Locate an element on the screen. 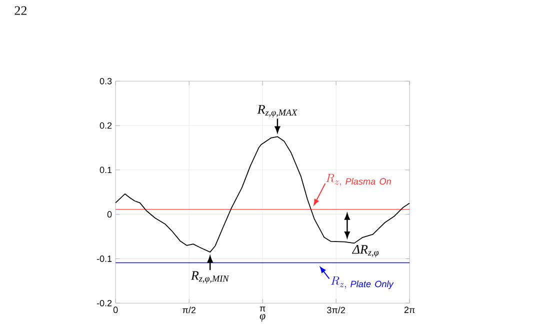 This screenshot has width=557, height=325. annotation: R$_{z,φ,MIN}$ is located at coordinates (210, 277).